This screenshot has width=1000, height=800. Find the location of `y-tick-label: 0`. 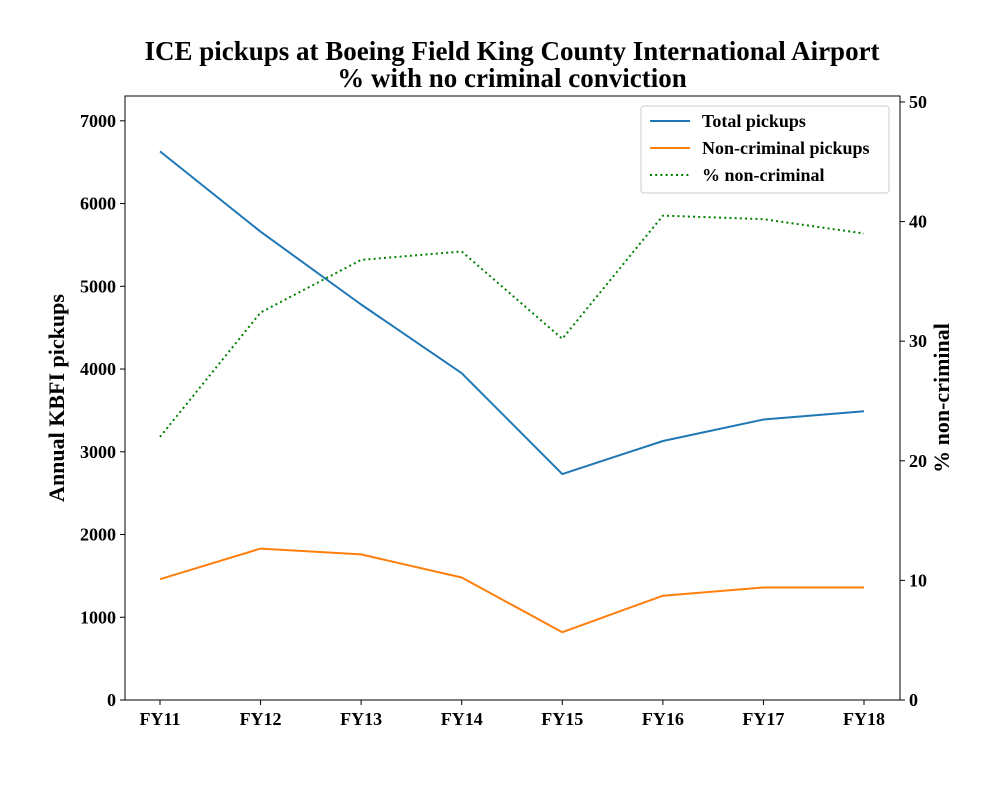

y-tick-label: 0 is located at coordinates (111, 700).